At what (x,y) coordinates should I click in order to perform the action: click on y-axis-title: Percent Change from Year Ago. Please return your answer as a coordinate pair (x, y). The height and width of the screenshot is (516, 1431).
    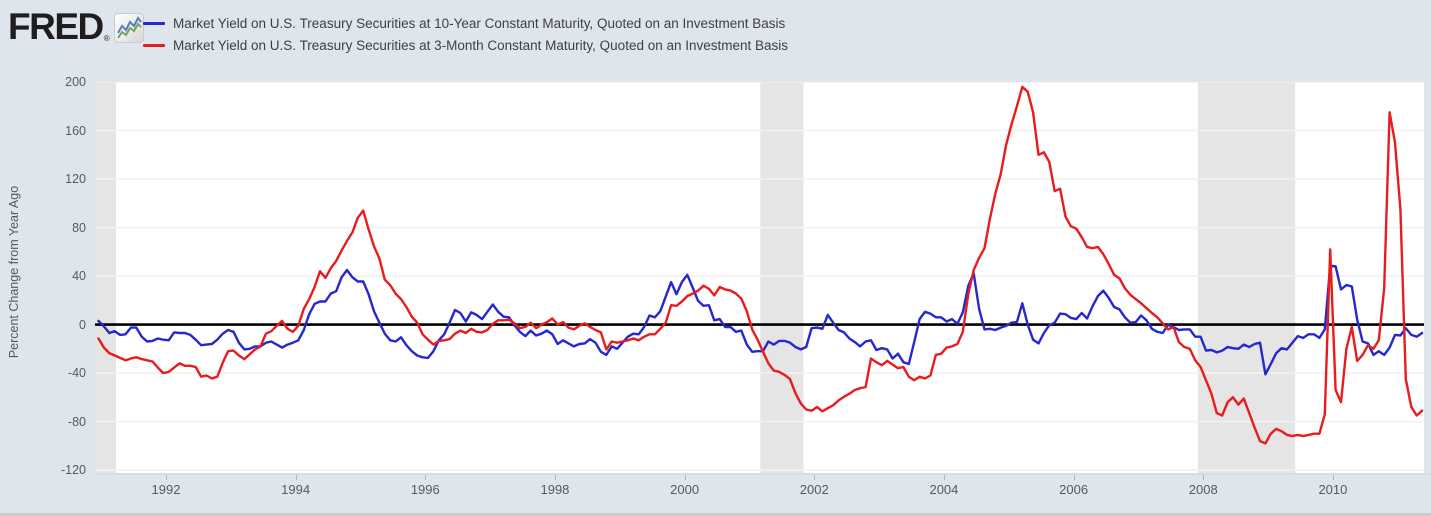
    Looking at the image, I should click on (14, 272).